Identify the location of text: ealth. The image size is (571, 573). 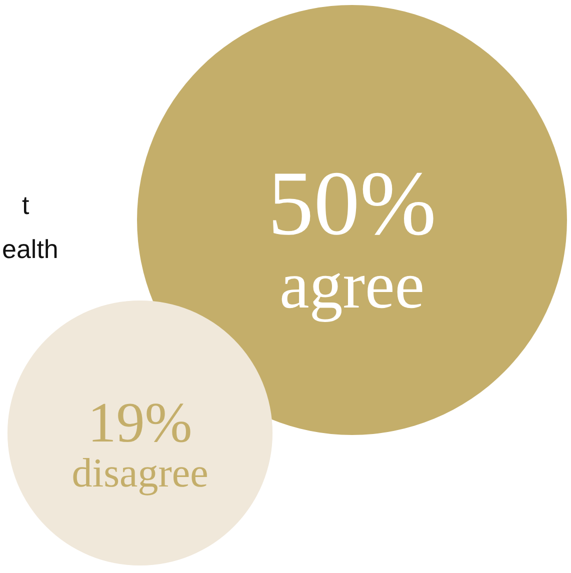
(30, 249).